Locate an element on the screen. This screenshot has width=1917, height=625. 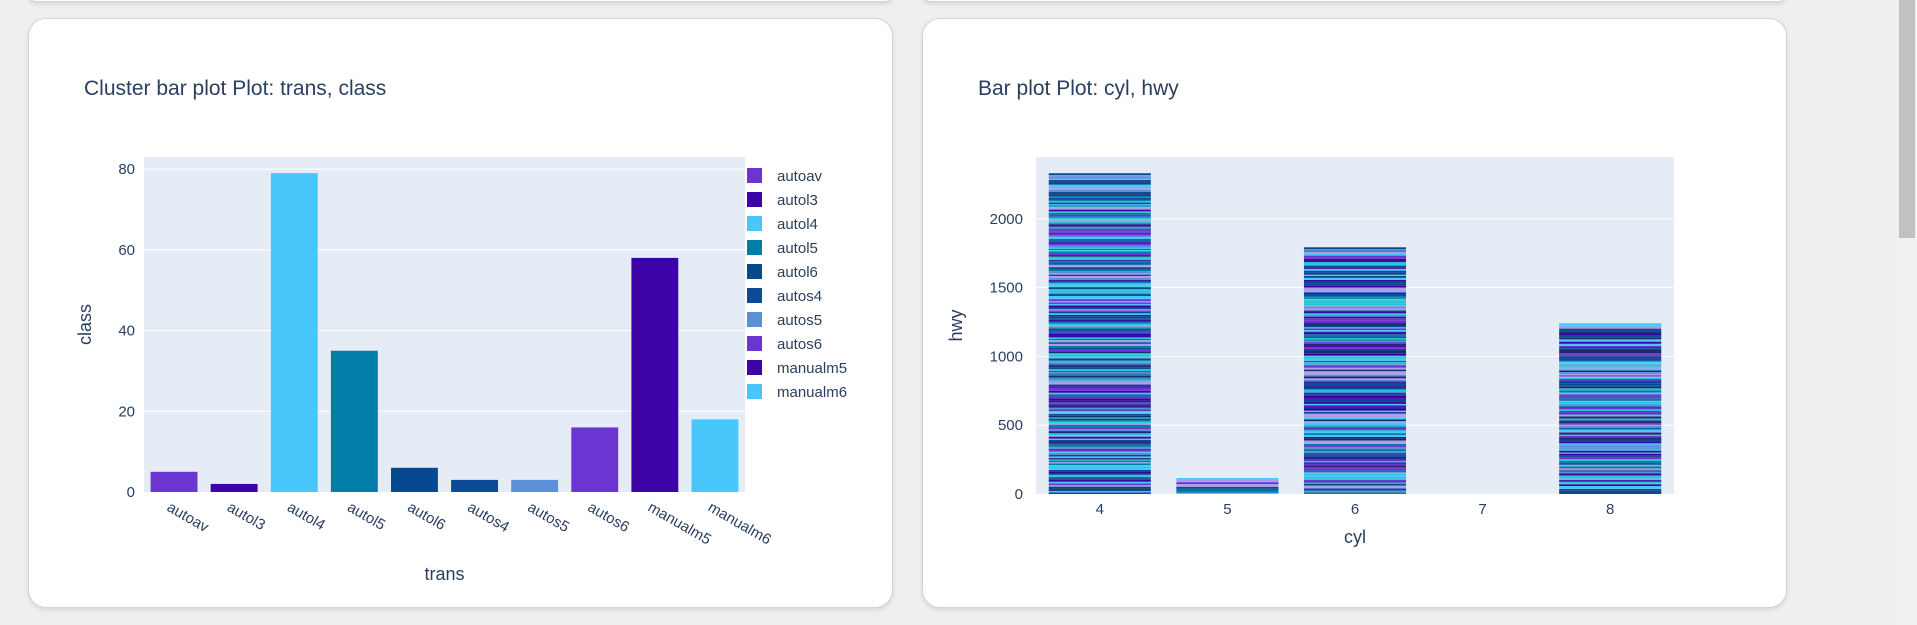
bar-autos6 is located at coordinates (595, 459).